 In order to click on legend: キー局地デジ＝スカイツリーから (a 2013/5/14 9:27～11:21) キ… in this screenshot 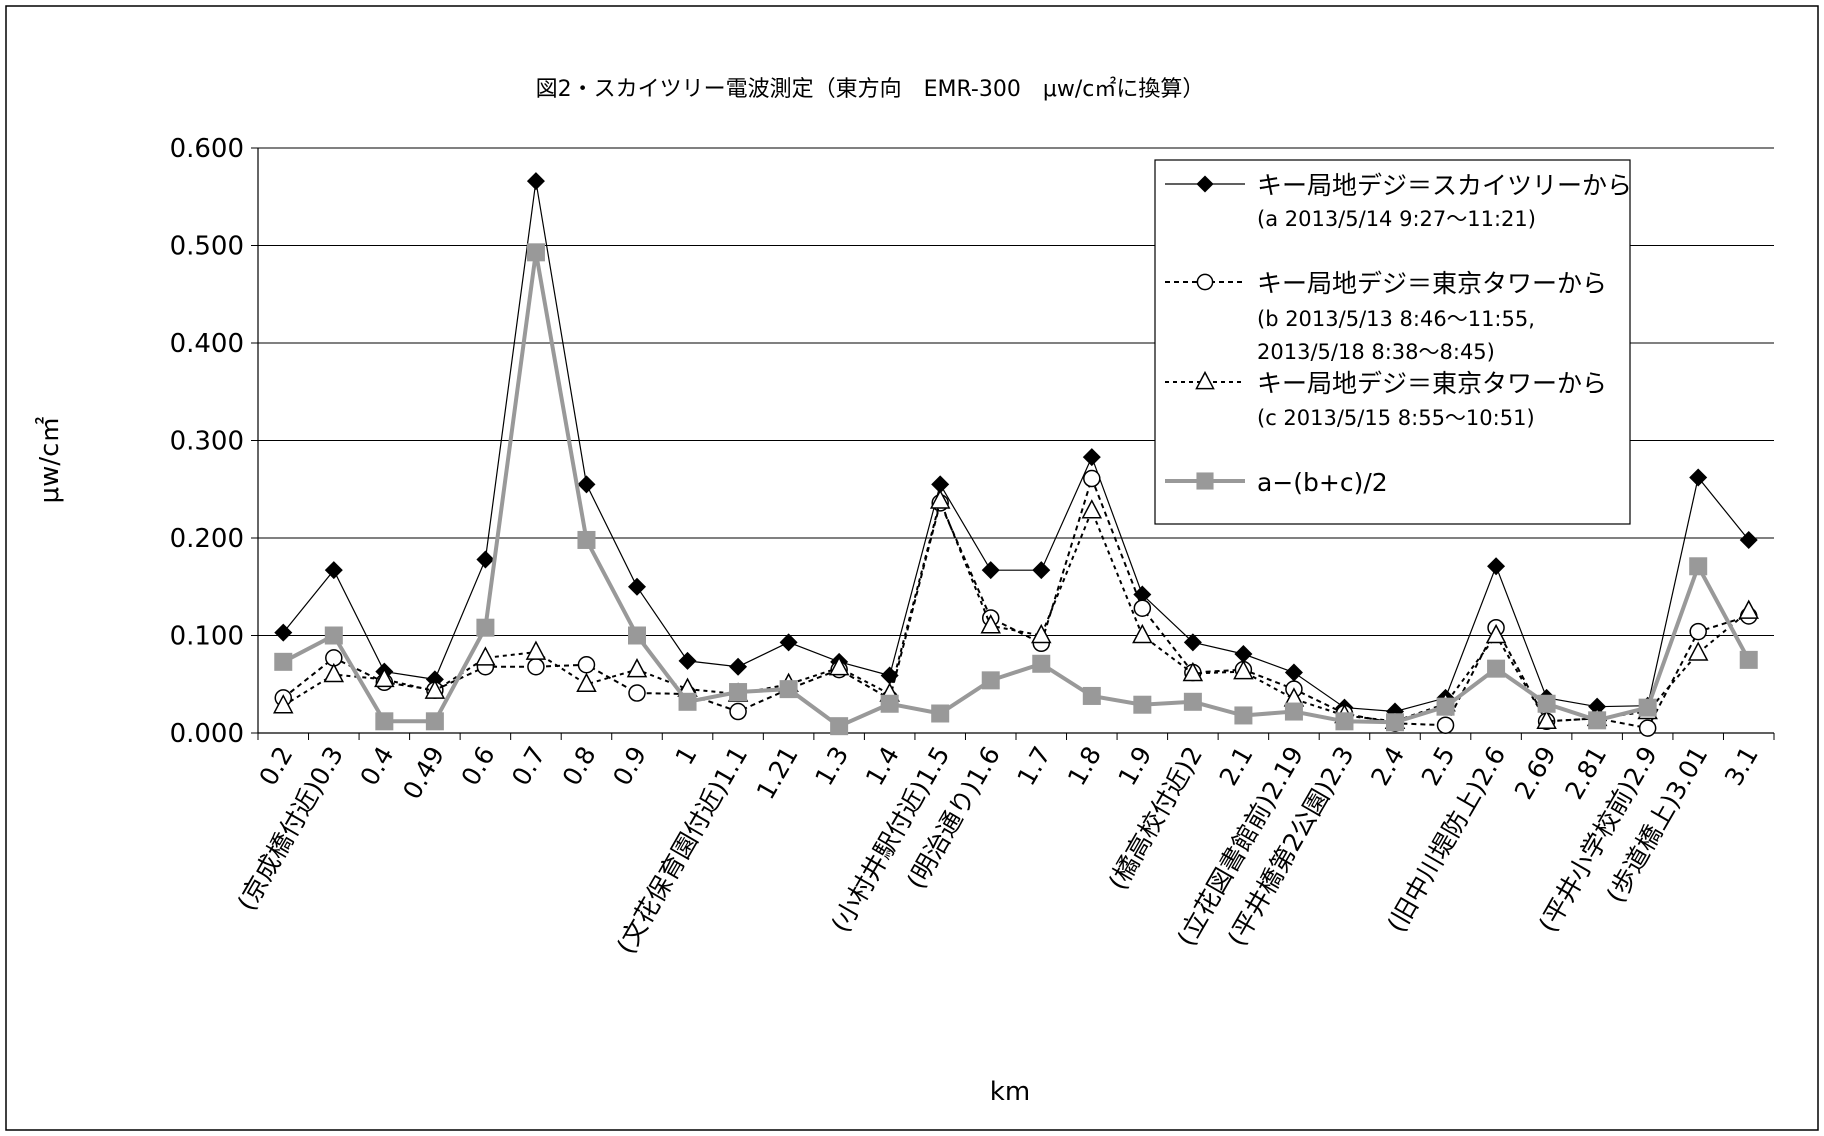, I will do `click(1393, 342)`.